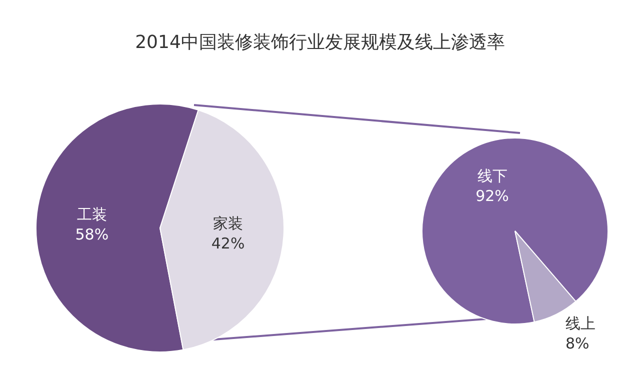 The height and width of the screenshot is (376, 640). Describe the element at coordinates (92, 235) in the screenshot. I see `data-label: 58%` at that location.